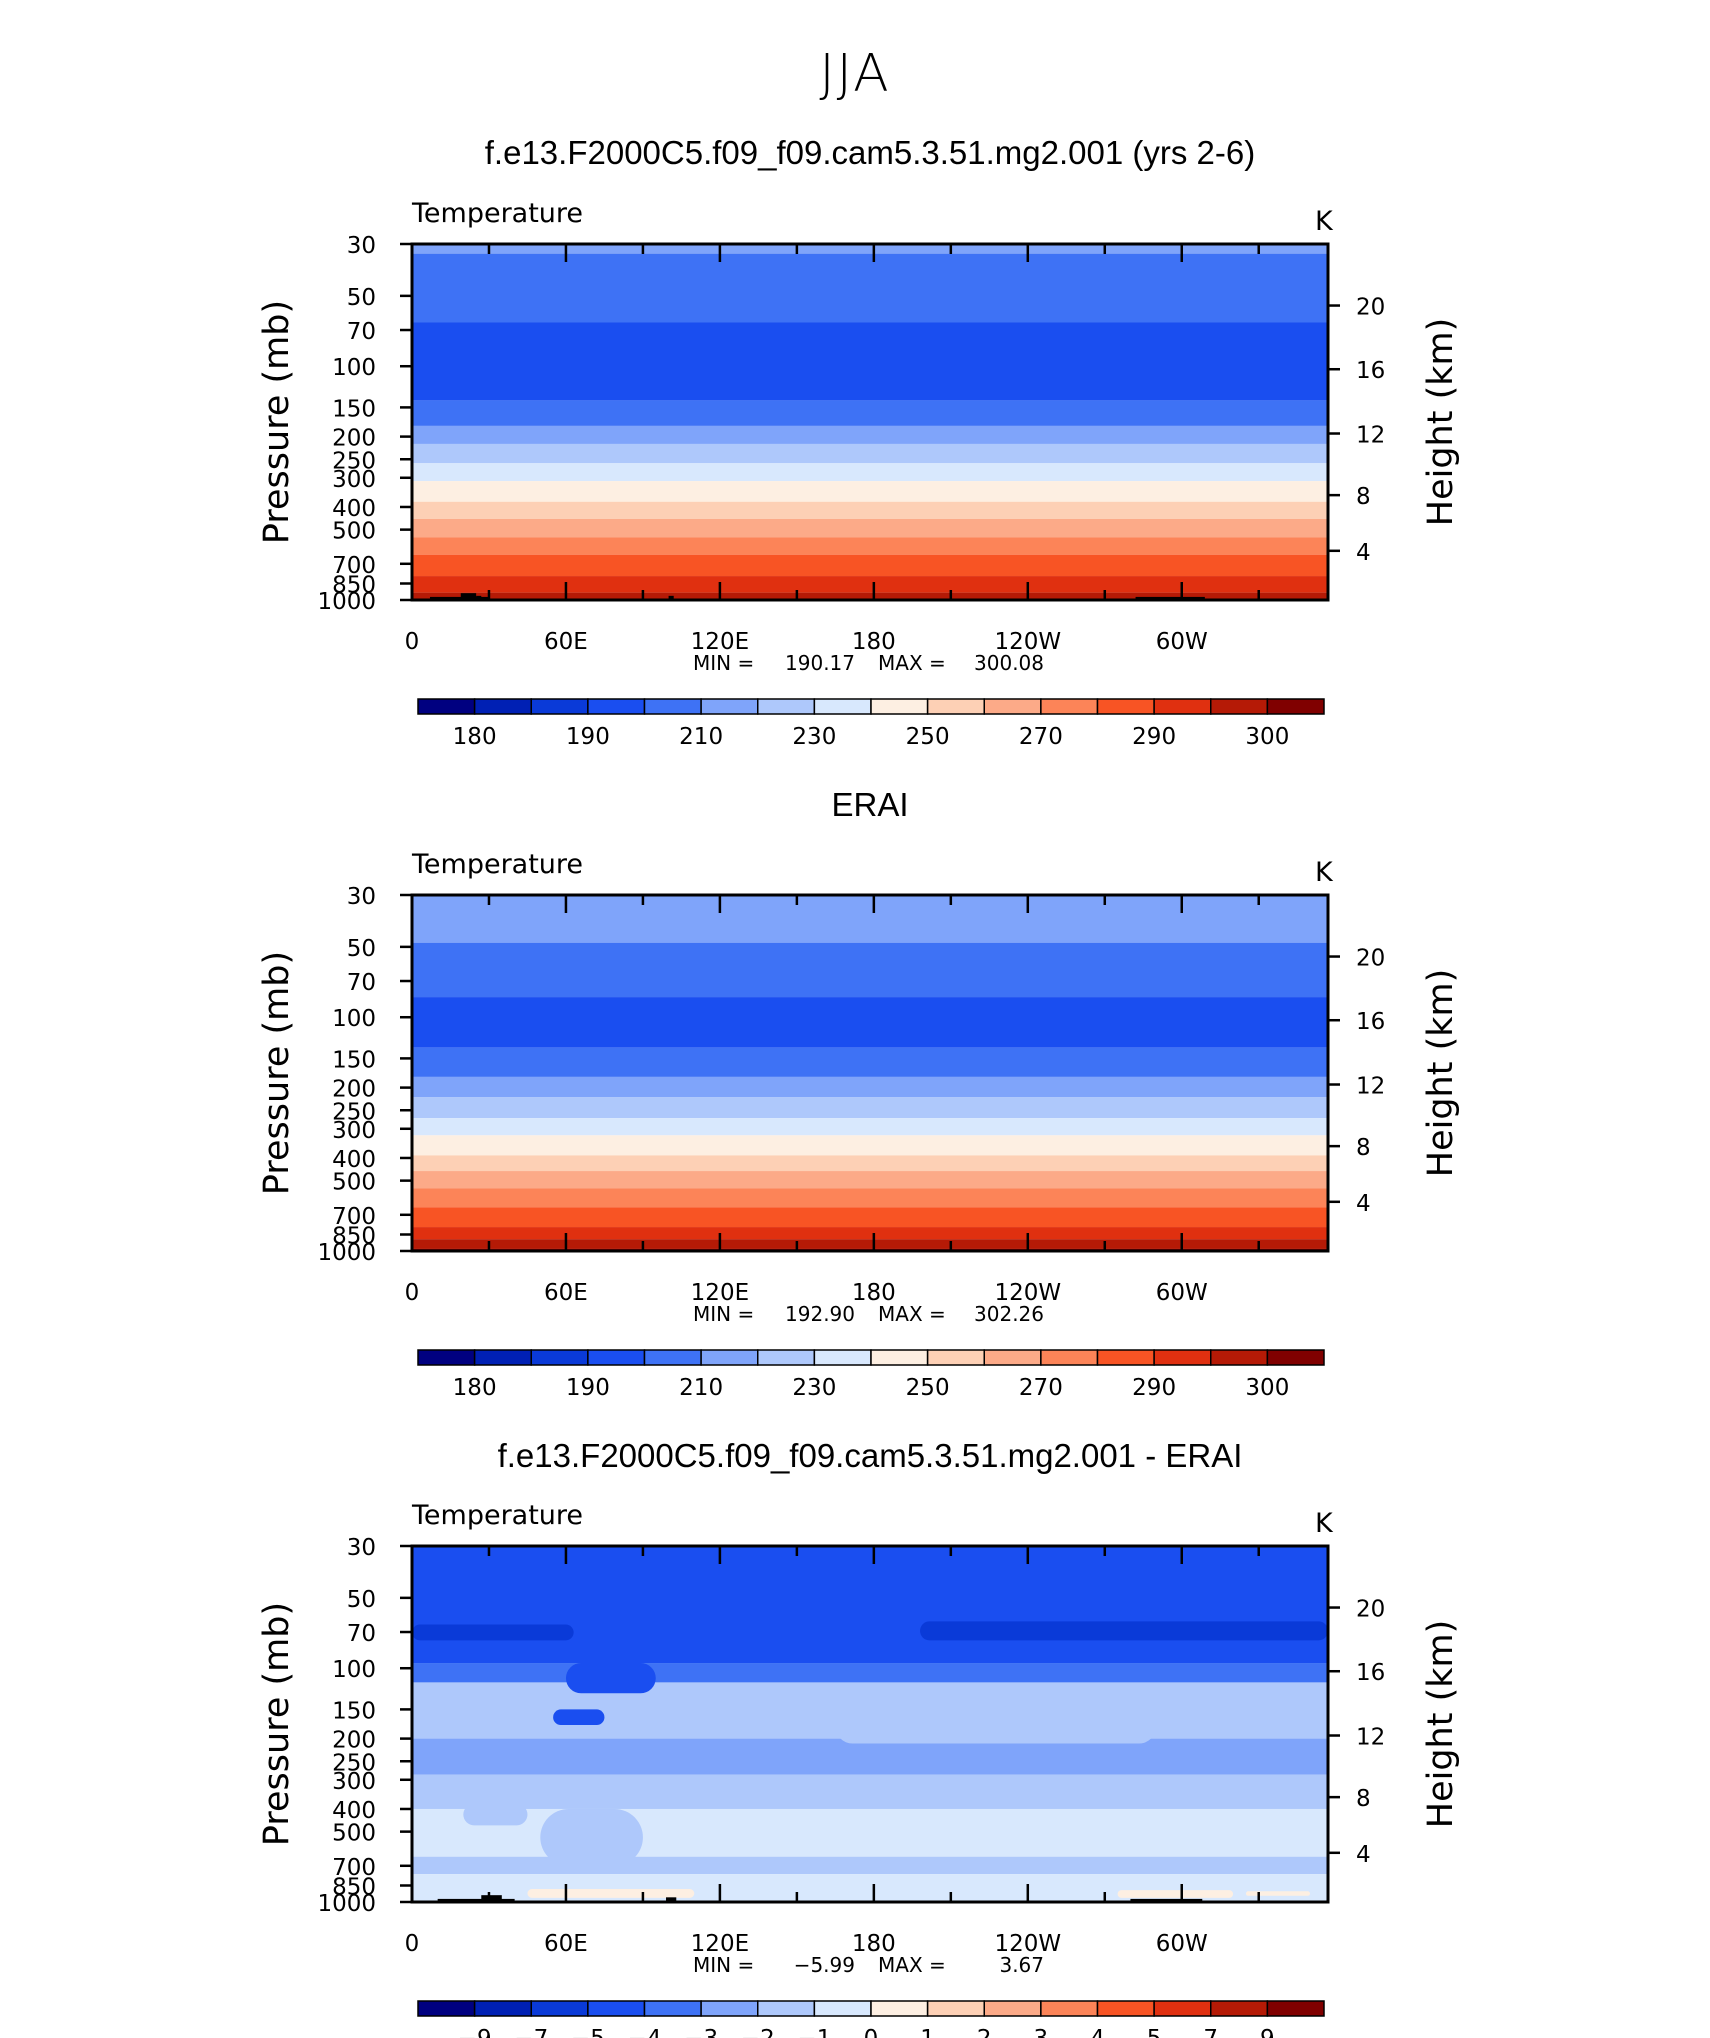 The image size is (1710, 2038). What do you see at coordinates (475, 2032) in the screenshot?
I see `colorbar-label: −9` at bounding box center [475, 2032].